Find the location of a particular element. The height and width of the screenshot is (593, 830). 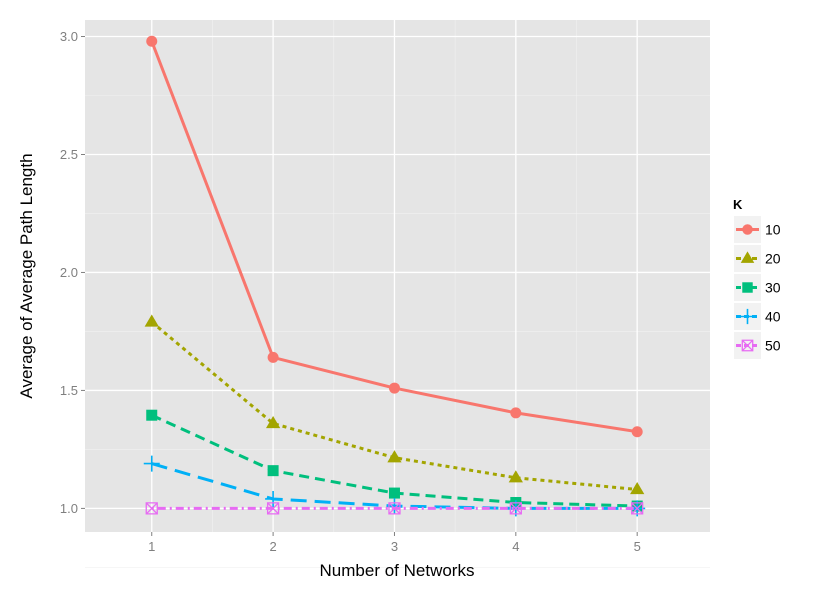

legend-label-40: 40 is located at coordinates (773, 317).